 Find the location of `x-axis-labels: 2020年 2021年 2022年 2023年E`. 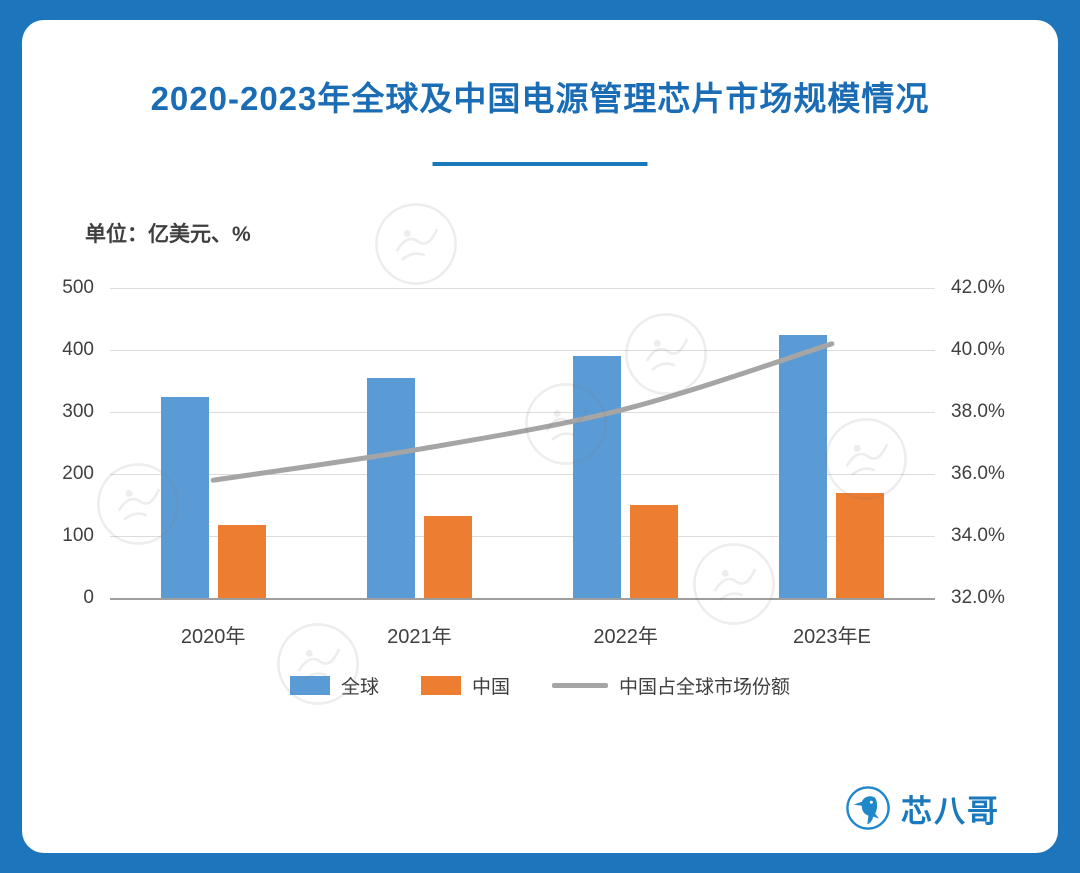

x-axis-labels: 2020年 2021年 2022年 2023年E is located at coordinates (522, 634).